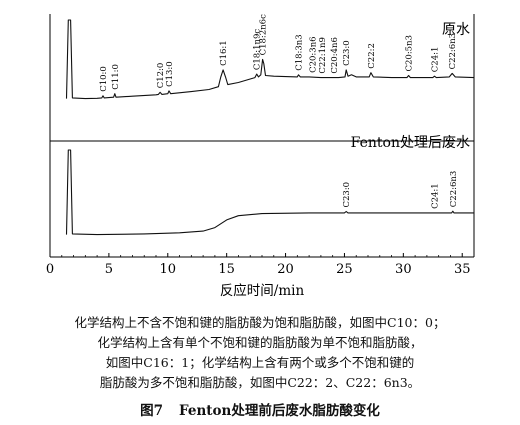 Image resolution: width=520 pixels, height=425 pixels. Describe the element at coordinates (109, 269) in the screenshot. I see `x-tick-label: 5` at that location.